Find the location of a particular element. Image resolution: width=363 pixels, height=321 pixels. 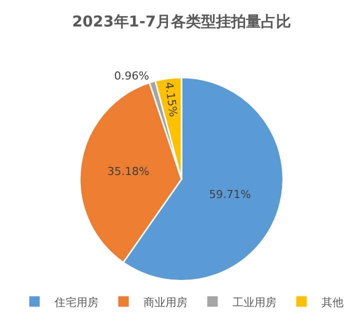

data-label: 0.96% is located at coordinates (132, 75).